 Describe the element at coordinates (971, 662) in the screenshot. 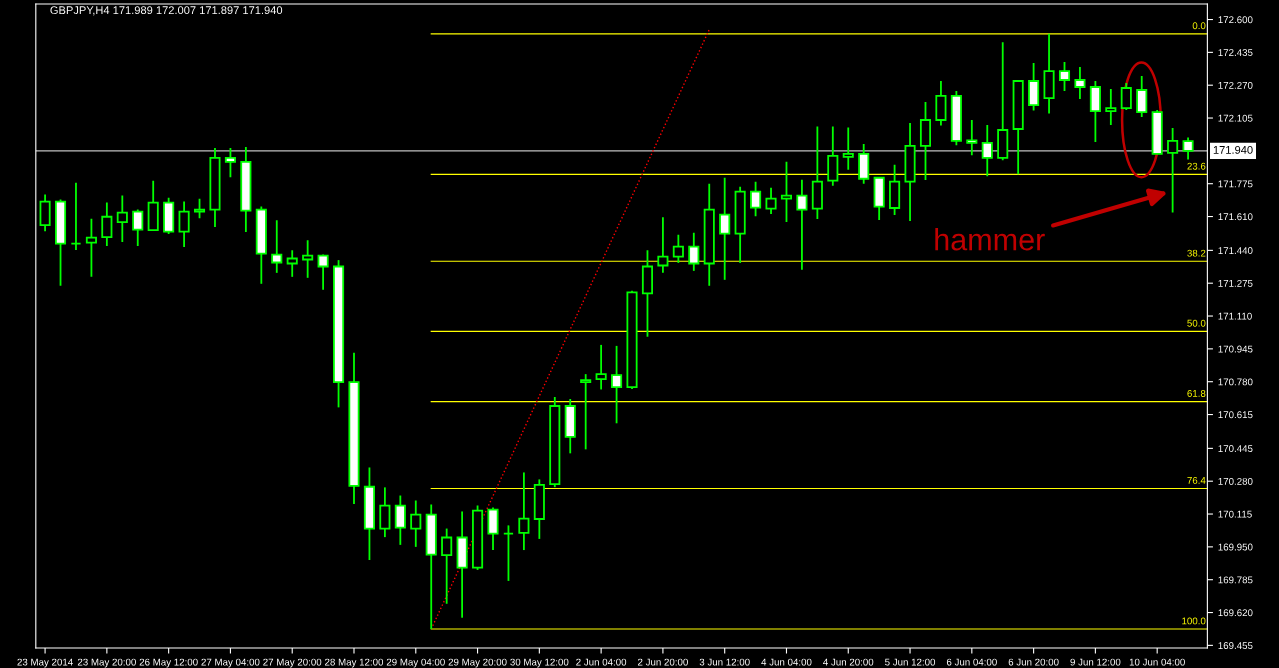

I see `x-tick-label: 6 Jun 04:00` at that location.